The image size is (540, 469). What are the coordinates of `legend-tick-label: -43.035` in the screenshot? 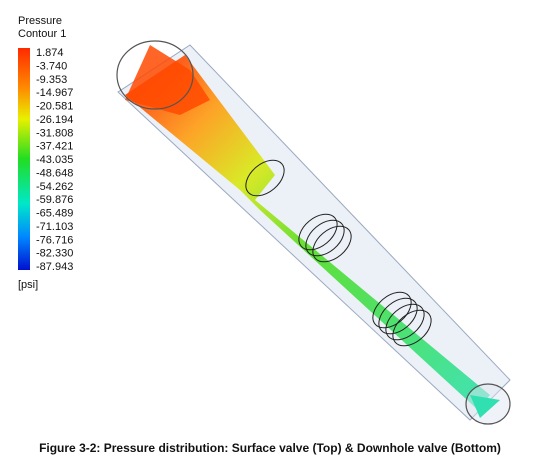 It's located at (54, 160).